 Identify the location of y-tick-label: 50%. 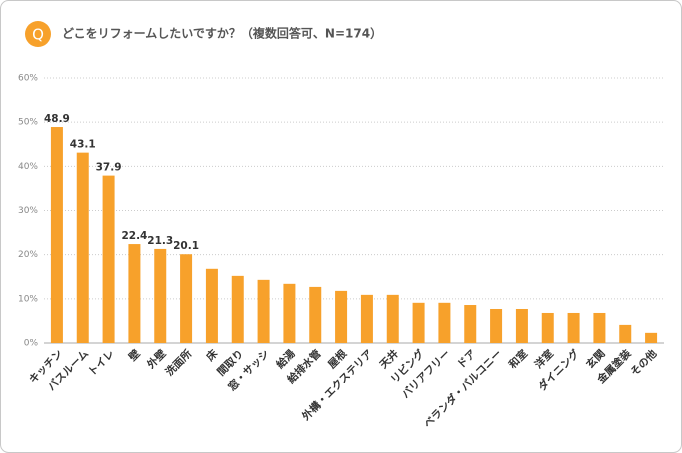
(28, 123).